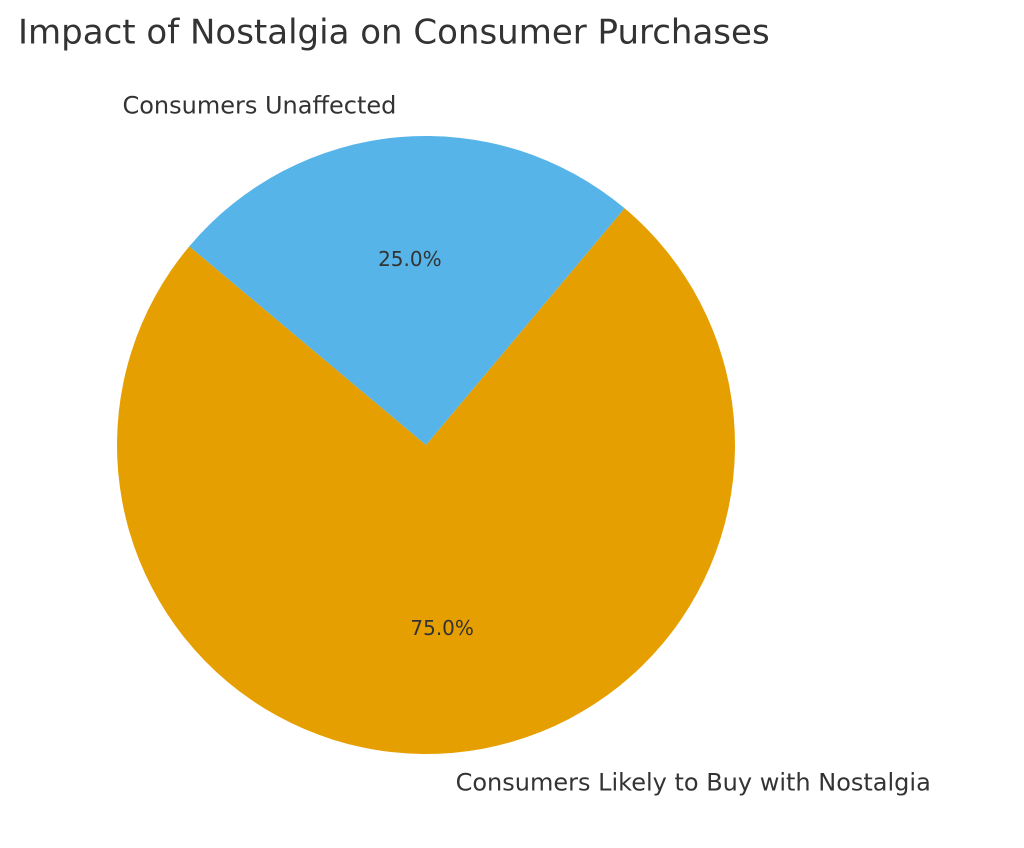 Image resolution: width=1024 pixels, height=848 pixels. Describe the element at coordinates (410, 259) in the screenshot. I see `value-label: 25.0%` at that location.